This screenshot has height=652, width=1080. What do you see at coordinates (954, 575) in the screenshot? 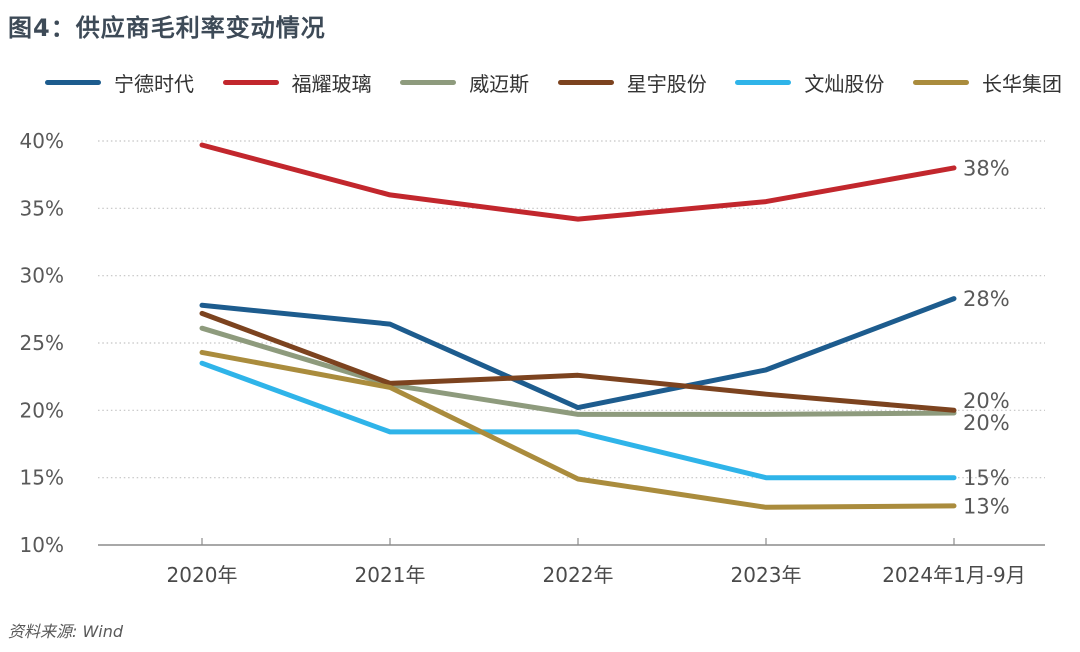
I see `x-tick-label: 2024年1月-9月` at bounding box center [954, 575].